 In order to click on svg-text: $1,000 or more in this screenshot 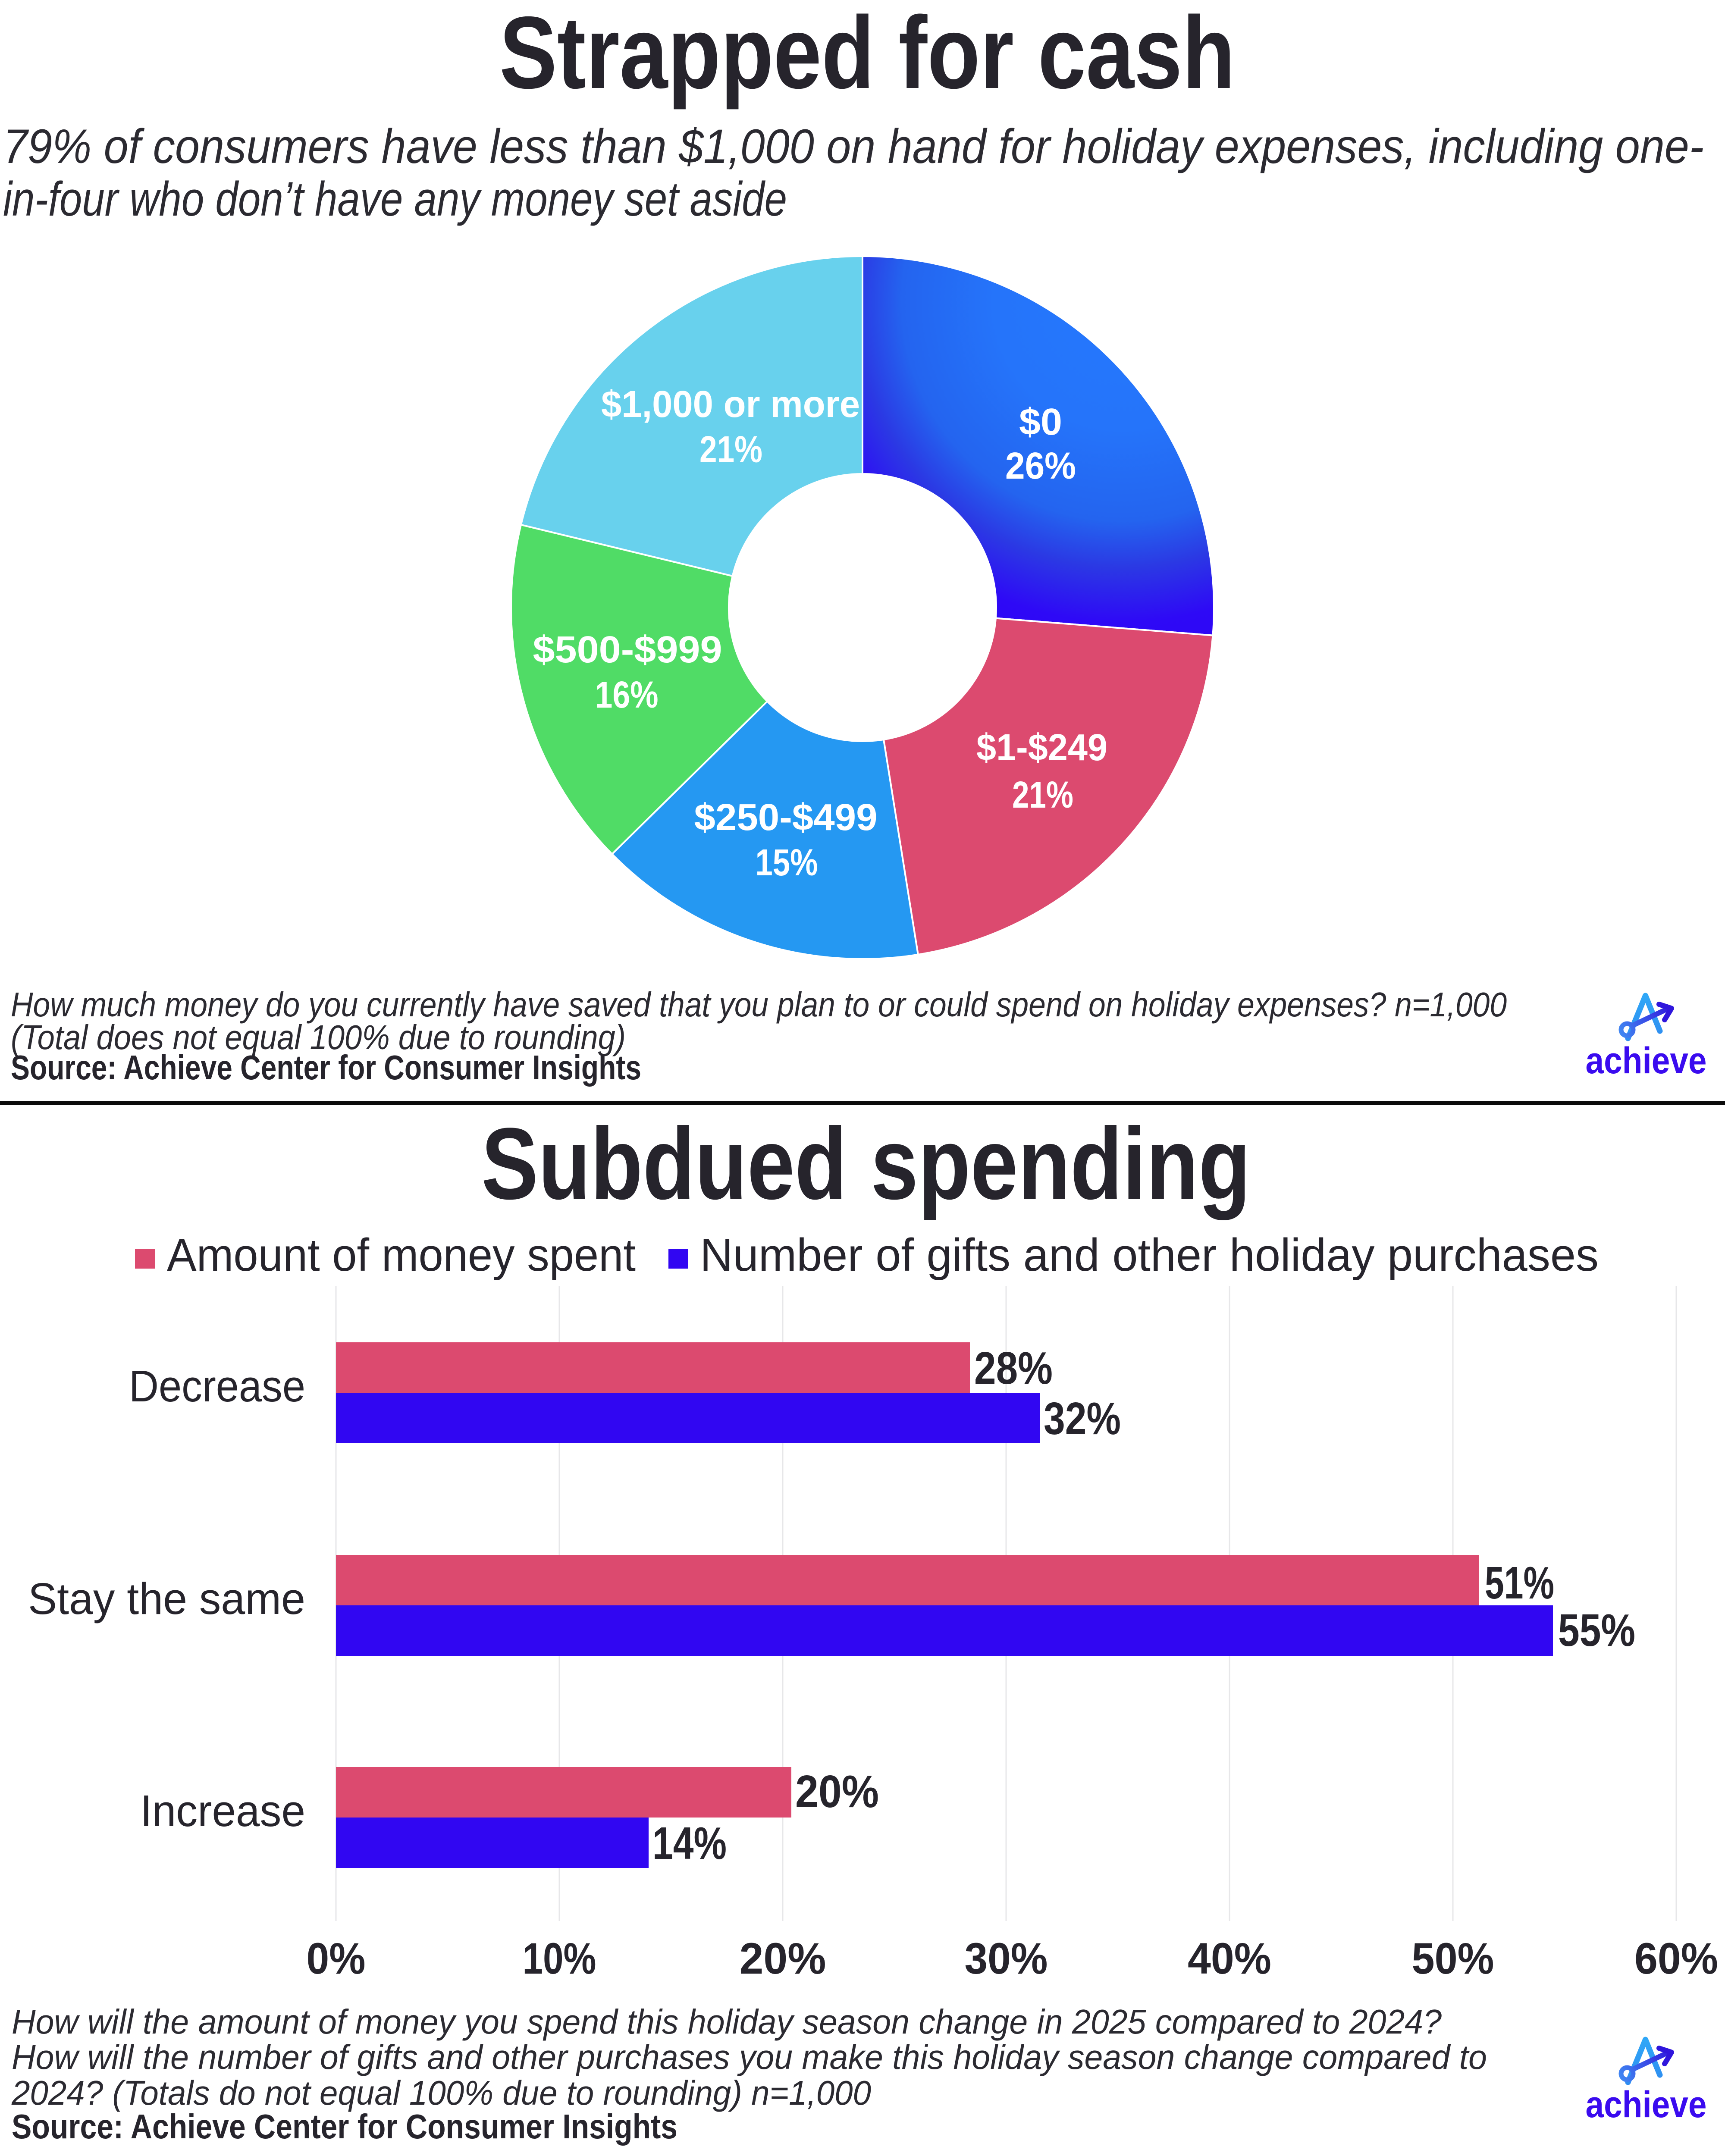, I will do `click(731, 404)`.